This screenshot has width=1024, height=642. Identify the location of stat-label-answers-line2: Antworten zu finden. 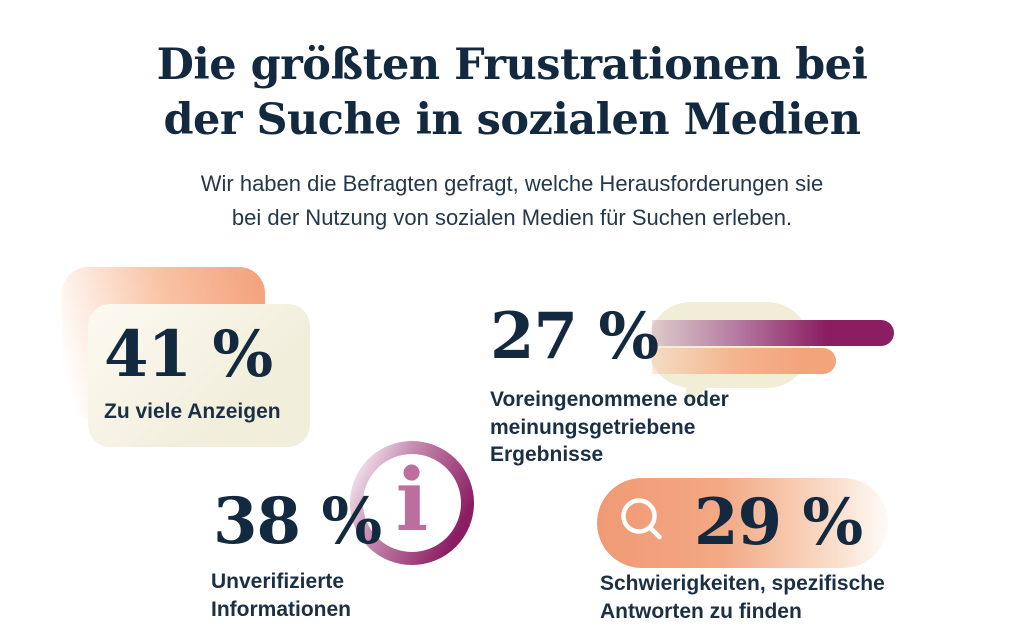
(701, 611).